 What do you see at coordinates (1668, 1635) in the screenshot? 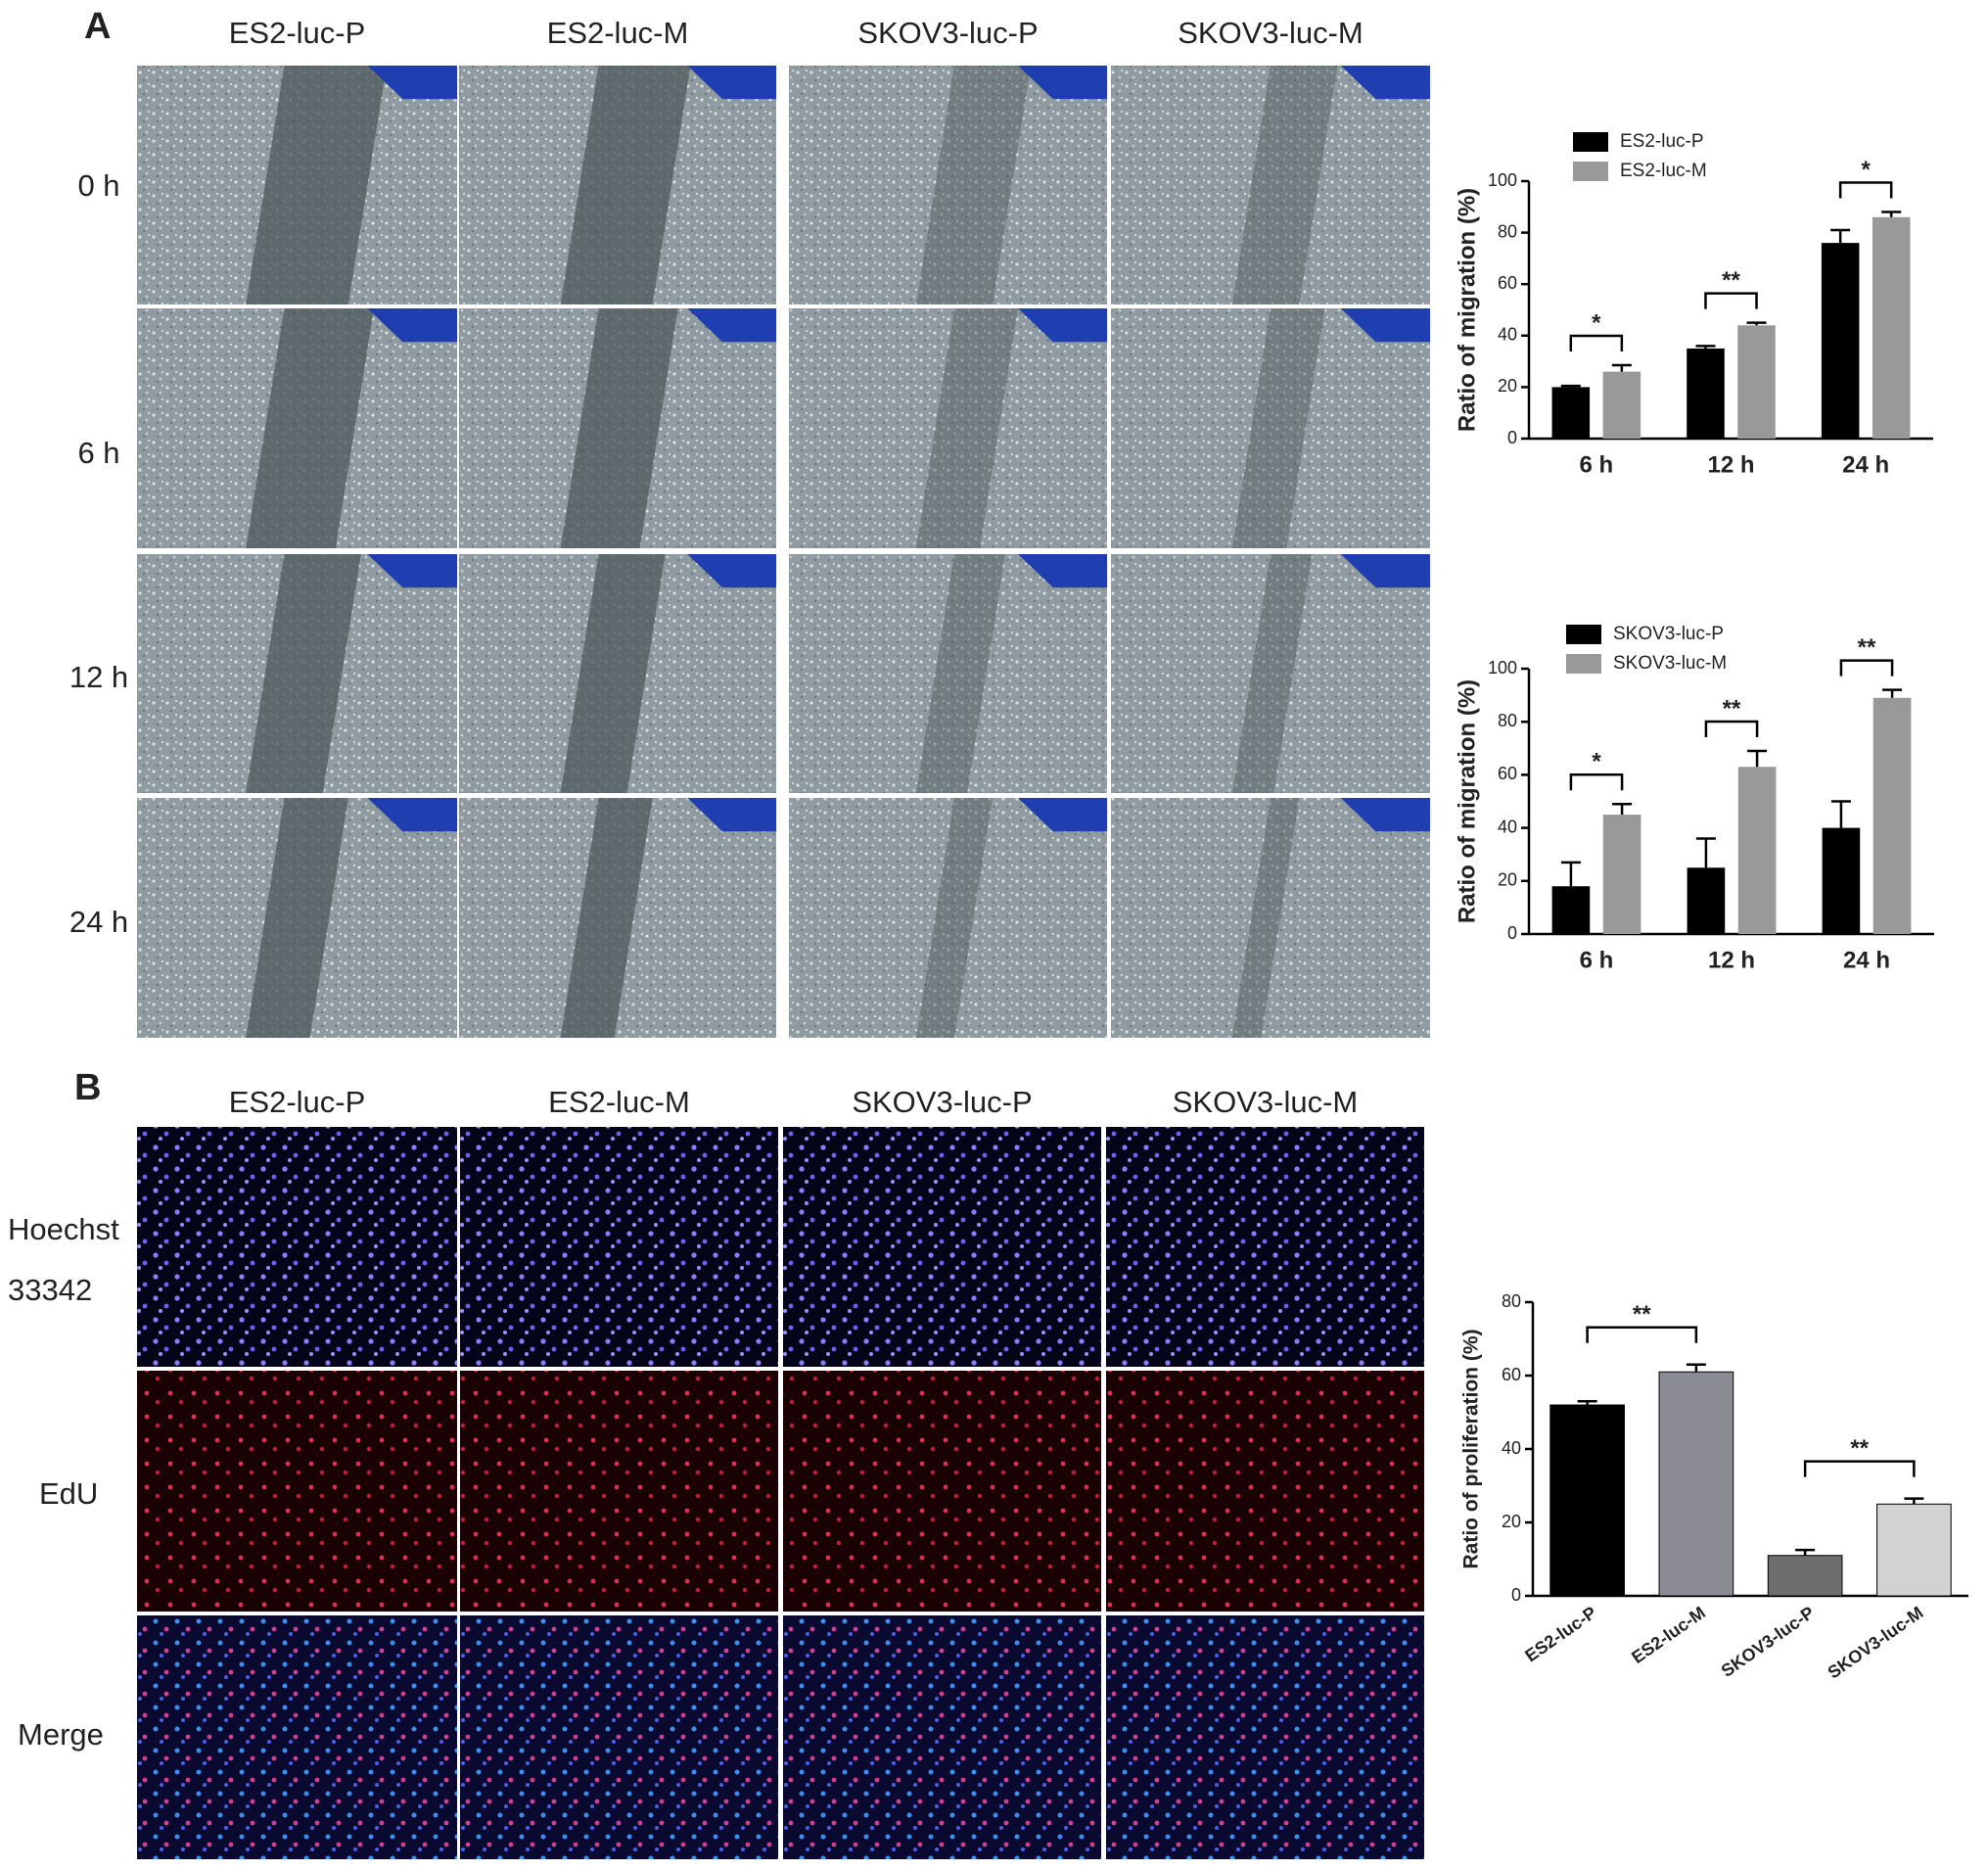
I see `x-tick-label: ES2-luc-M` at bounding box center [1668, 1635].